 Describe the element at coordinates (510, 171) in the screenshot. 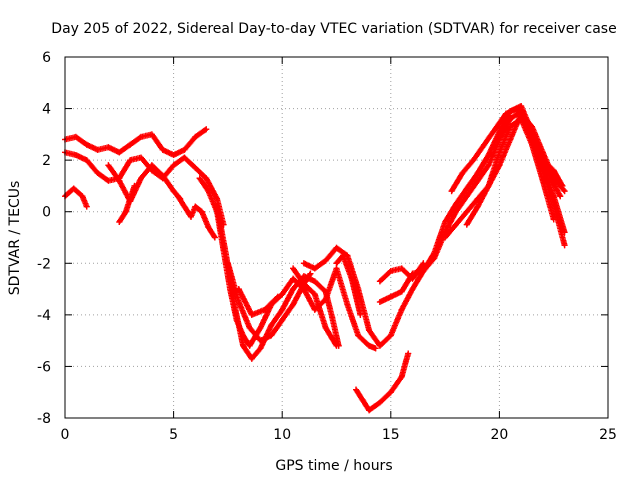

I see `series-pass-s` at that location.